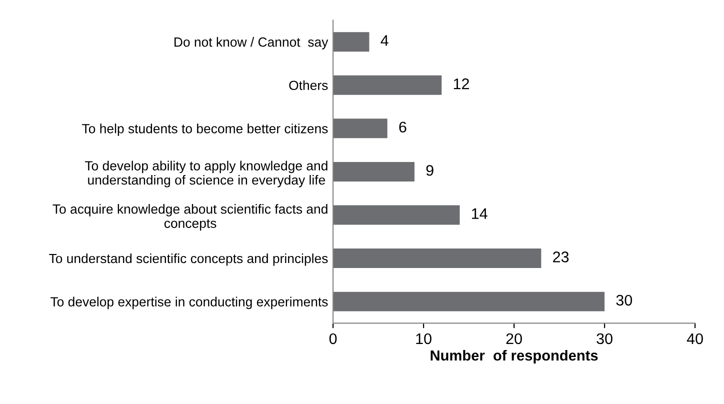 The height and width of the screenshot is (404, 724). Describe the element at coordinates (333, 338) in the screenshot. I see `x-tick-label: 0` at that location.